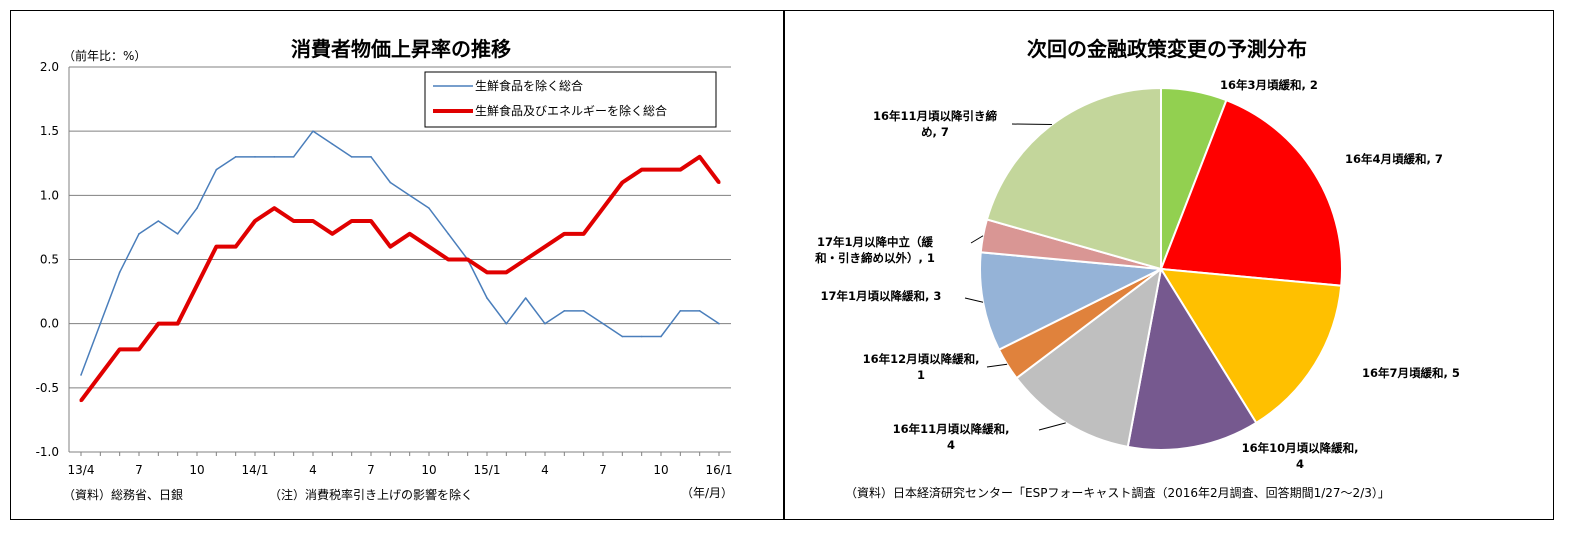 The height and width of the screenshot is (539, 1577). Describe the element at coordinates (104, 55) in the screenshot. I see `y-axis-unit: （前年比：%）` at that location.